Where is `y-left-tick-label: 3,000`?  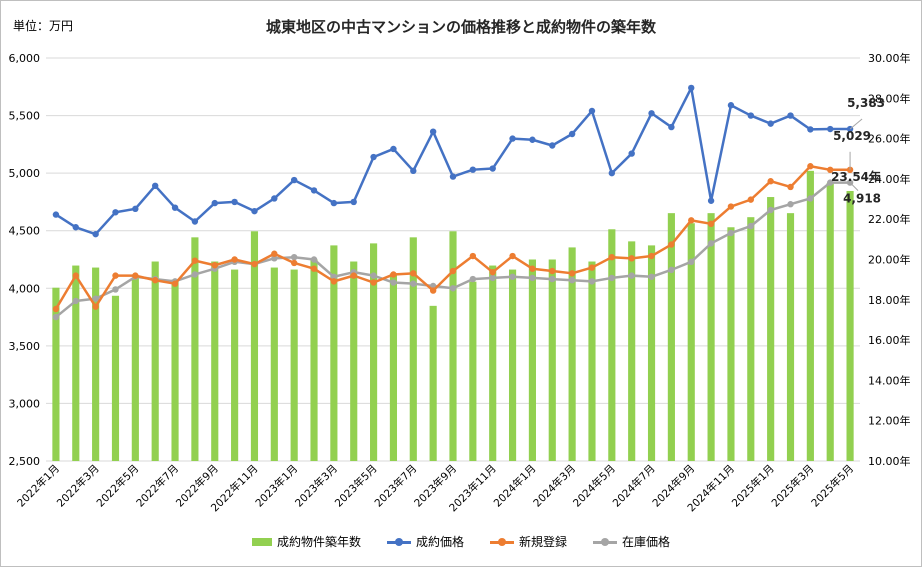 y-left-tick-label: 3,000 is located at coordinates (25, 403).